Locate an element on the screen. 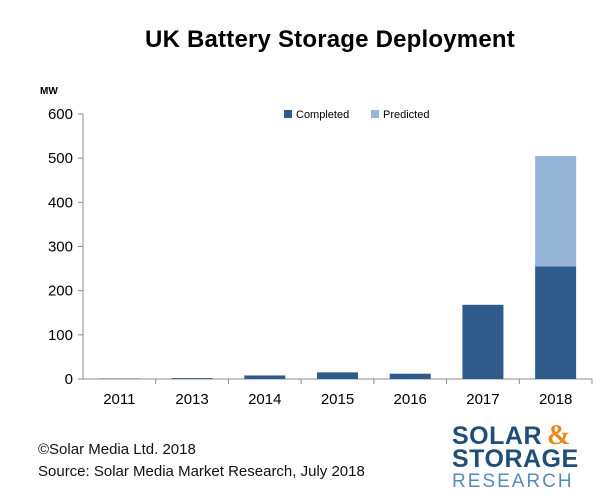 The image size is (600, 501). y-tick-label: 100 is located at coordinates (60, 335).